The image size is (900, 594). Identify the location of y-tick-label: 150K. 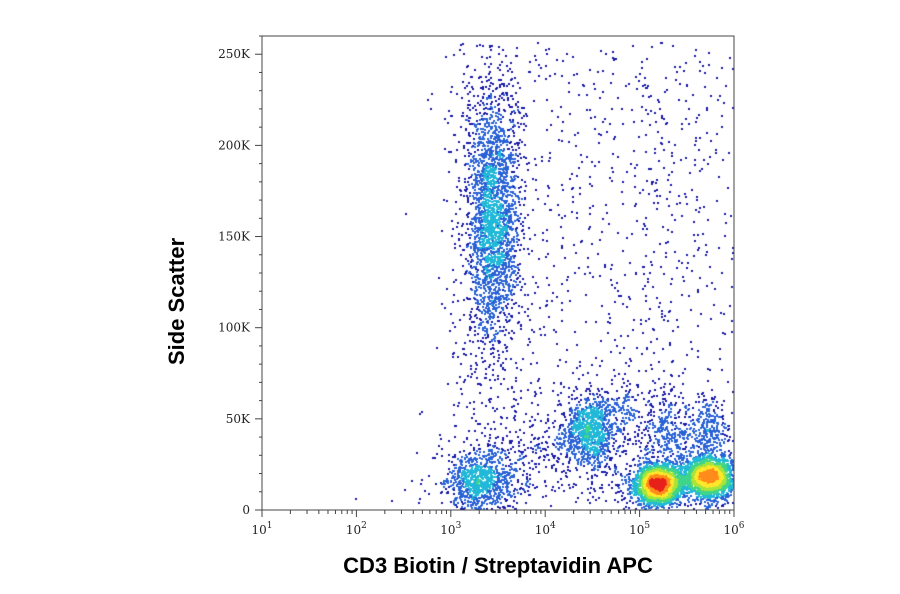
(234, 237).